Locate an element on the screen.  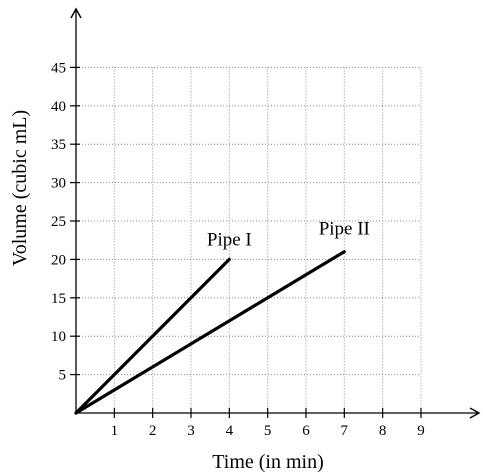
x-tick-label: 5 is located at coordinates (268, 431).